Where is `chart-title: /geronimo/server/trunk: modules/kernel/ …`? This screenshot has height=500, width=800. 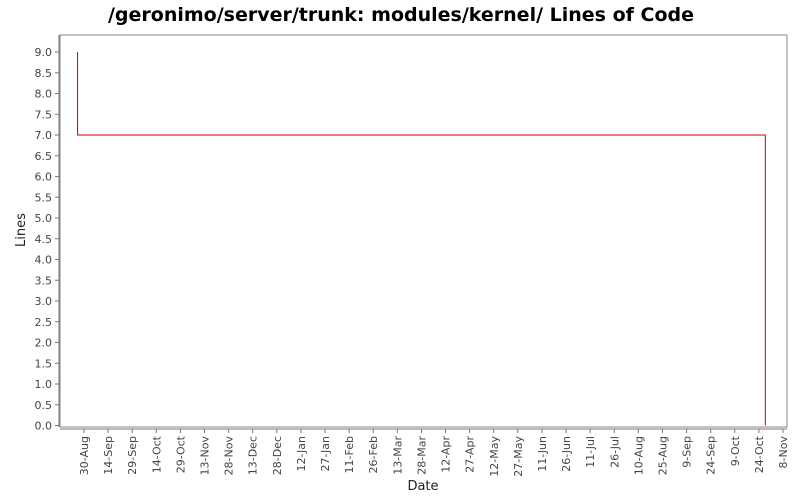 chart-title: /geronimo/server/trunk: modules/kernel/ … is located at coordinates (401, 15).